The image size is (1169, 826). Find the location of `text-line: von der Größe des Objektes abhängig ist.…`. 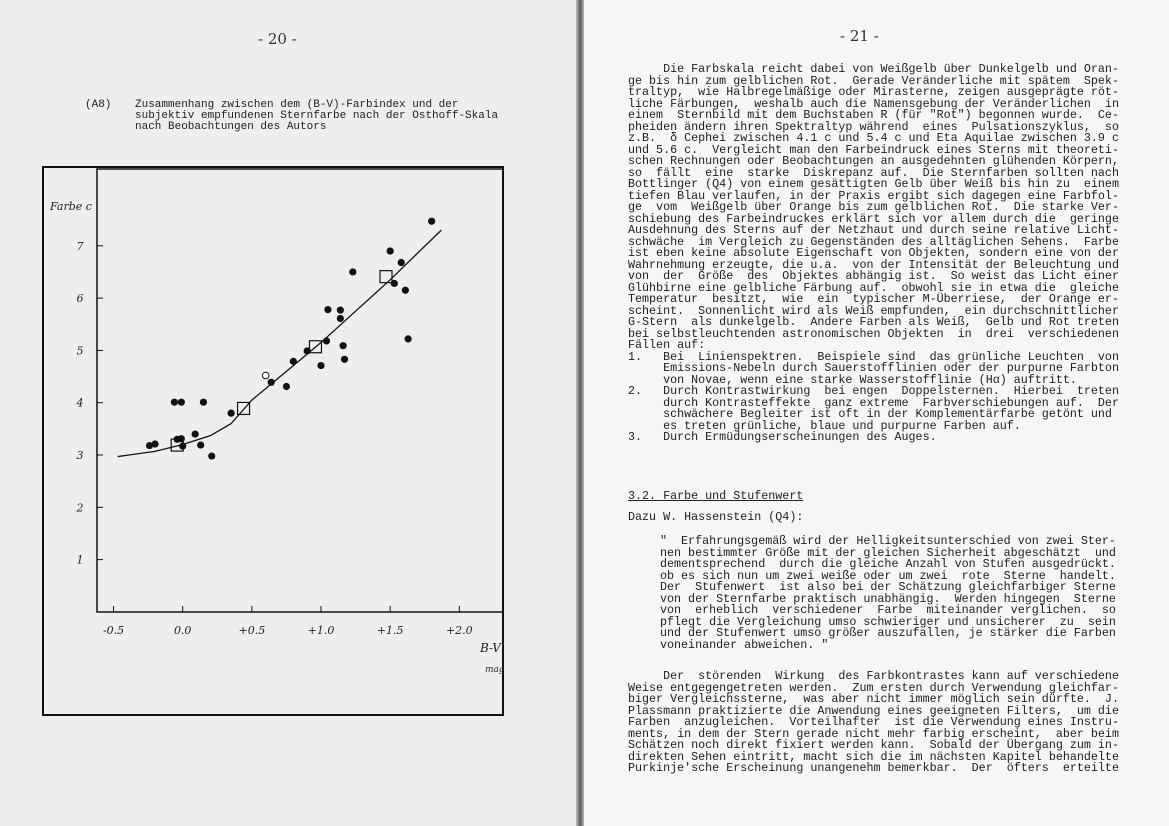

text-line: von der Größe des Objektes abhängig ist.… is located at coordinates (873, 276).